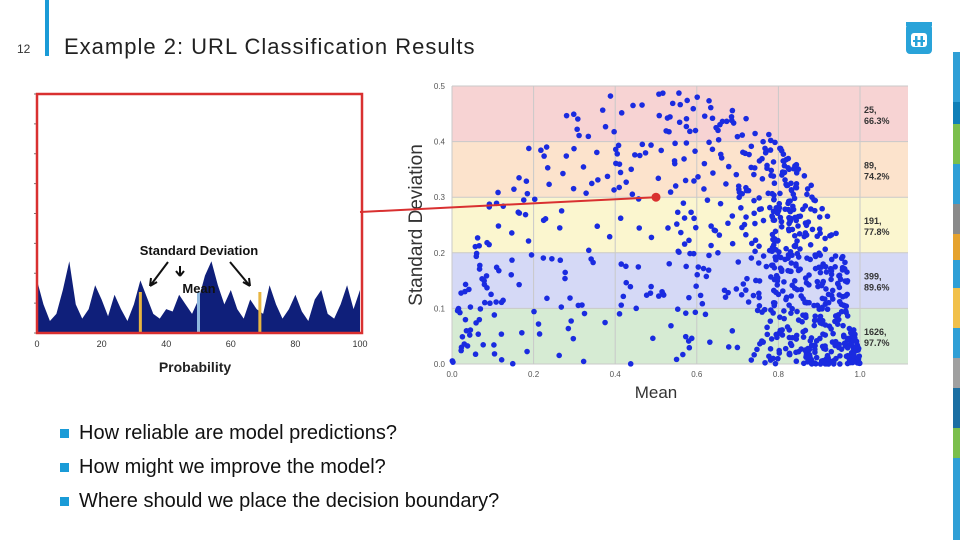 This screenshot has height=540, width=960. What do you see at coordinates (270, 46) in the screenshot?
I see `slide-title: Example 2: URL Classification Results` at bounding box center [270, 46].